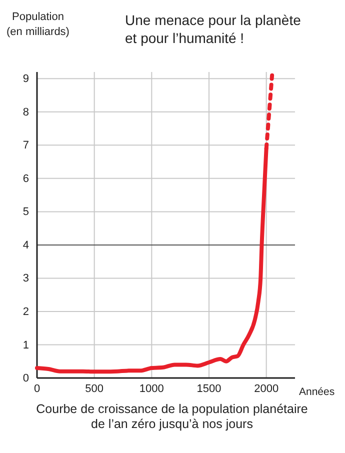  I want to click on y-tick-label: 4, so click(25, 245).